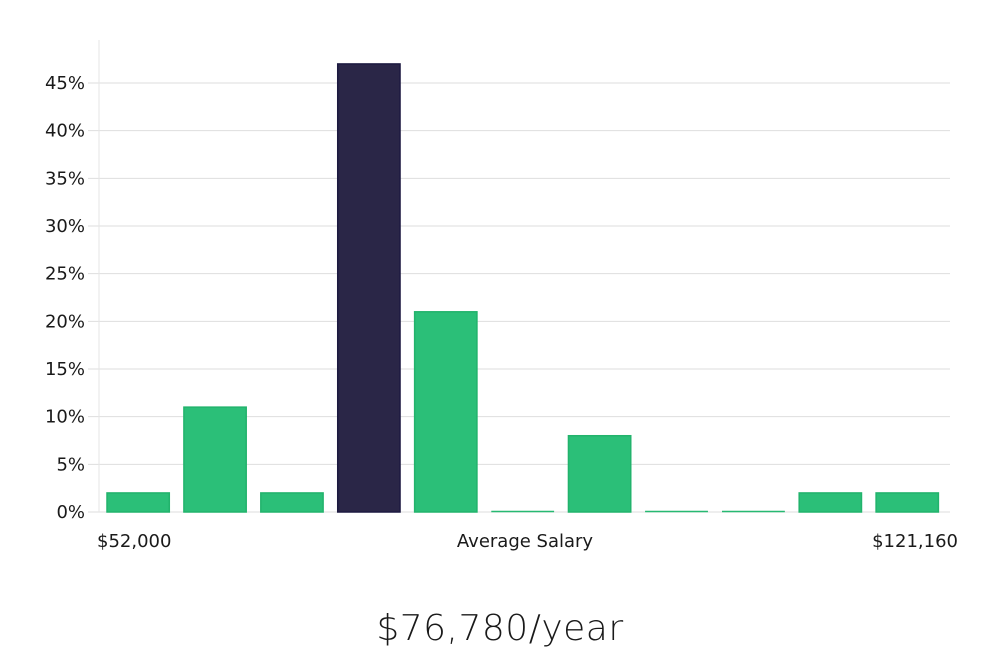  Describe the element at coordinates (65, 226) in the screenshot. I see `y-tick-label: 30%` at that location.